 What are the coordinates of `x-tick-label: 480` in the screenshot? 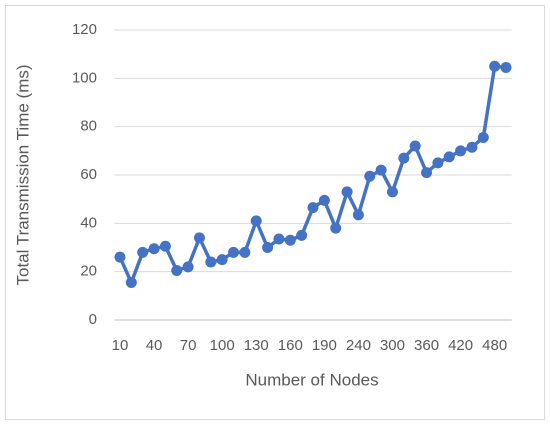 It's located at (494, 345).